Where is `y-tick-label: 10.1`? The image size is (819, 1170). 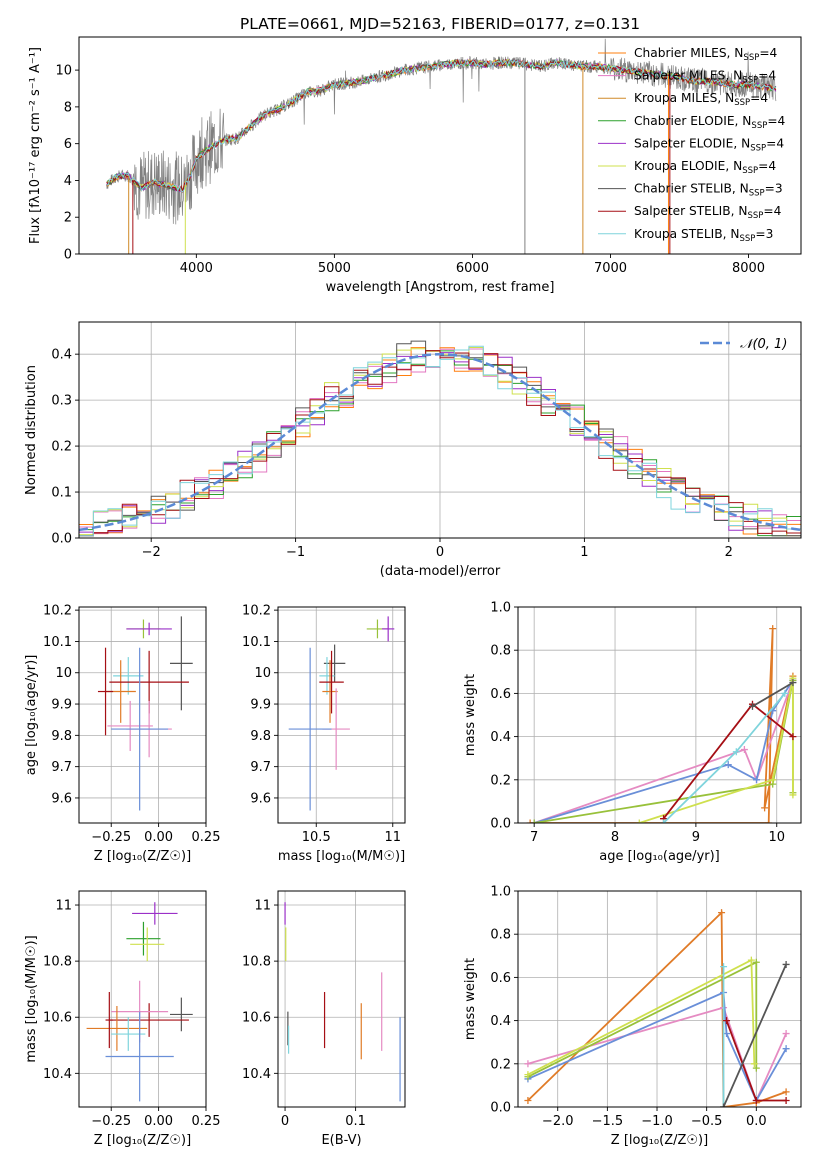 y-tick-label: 10.1 is located at coordinates (256, 642).